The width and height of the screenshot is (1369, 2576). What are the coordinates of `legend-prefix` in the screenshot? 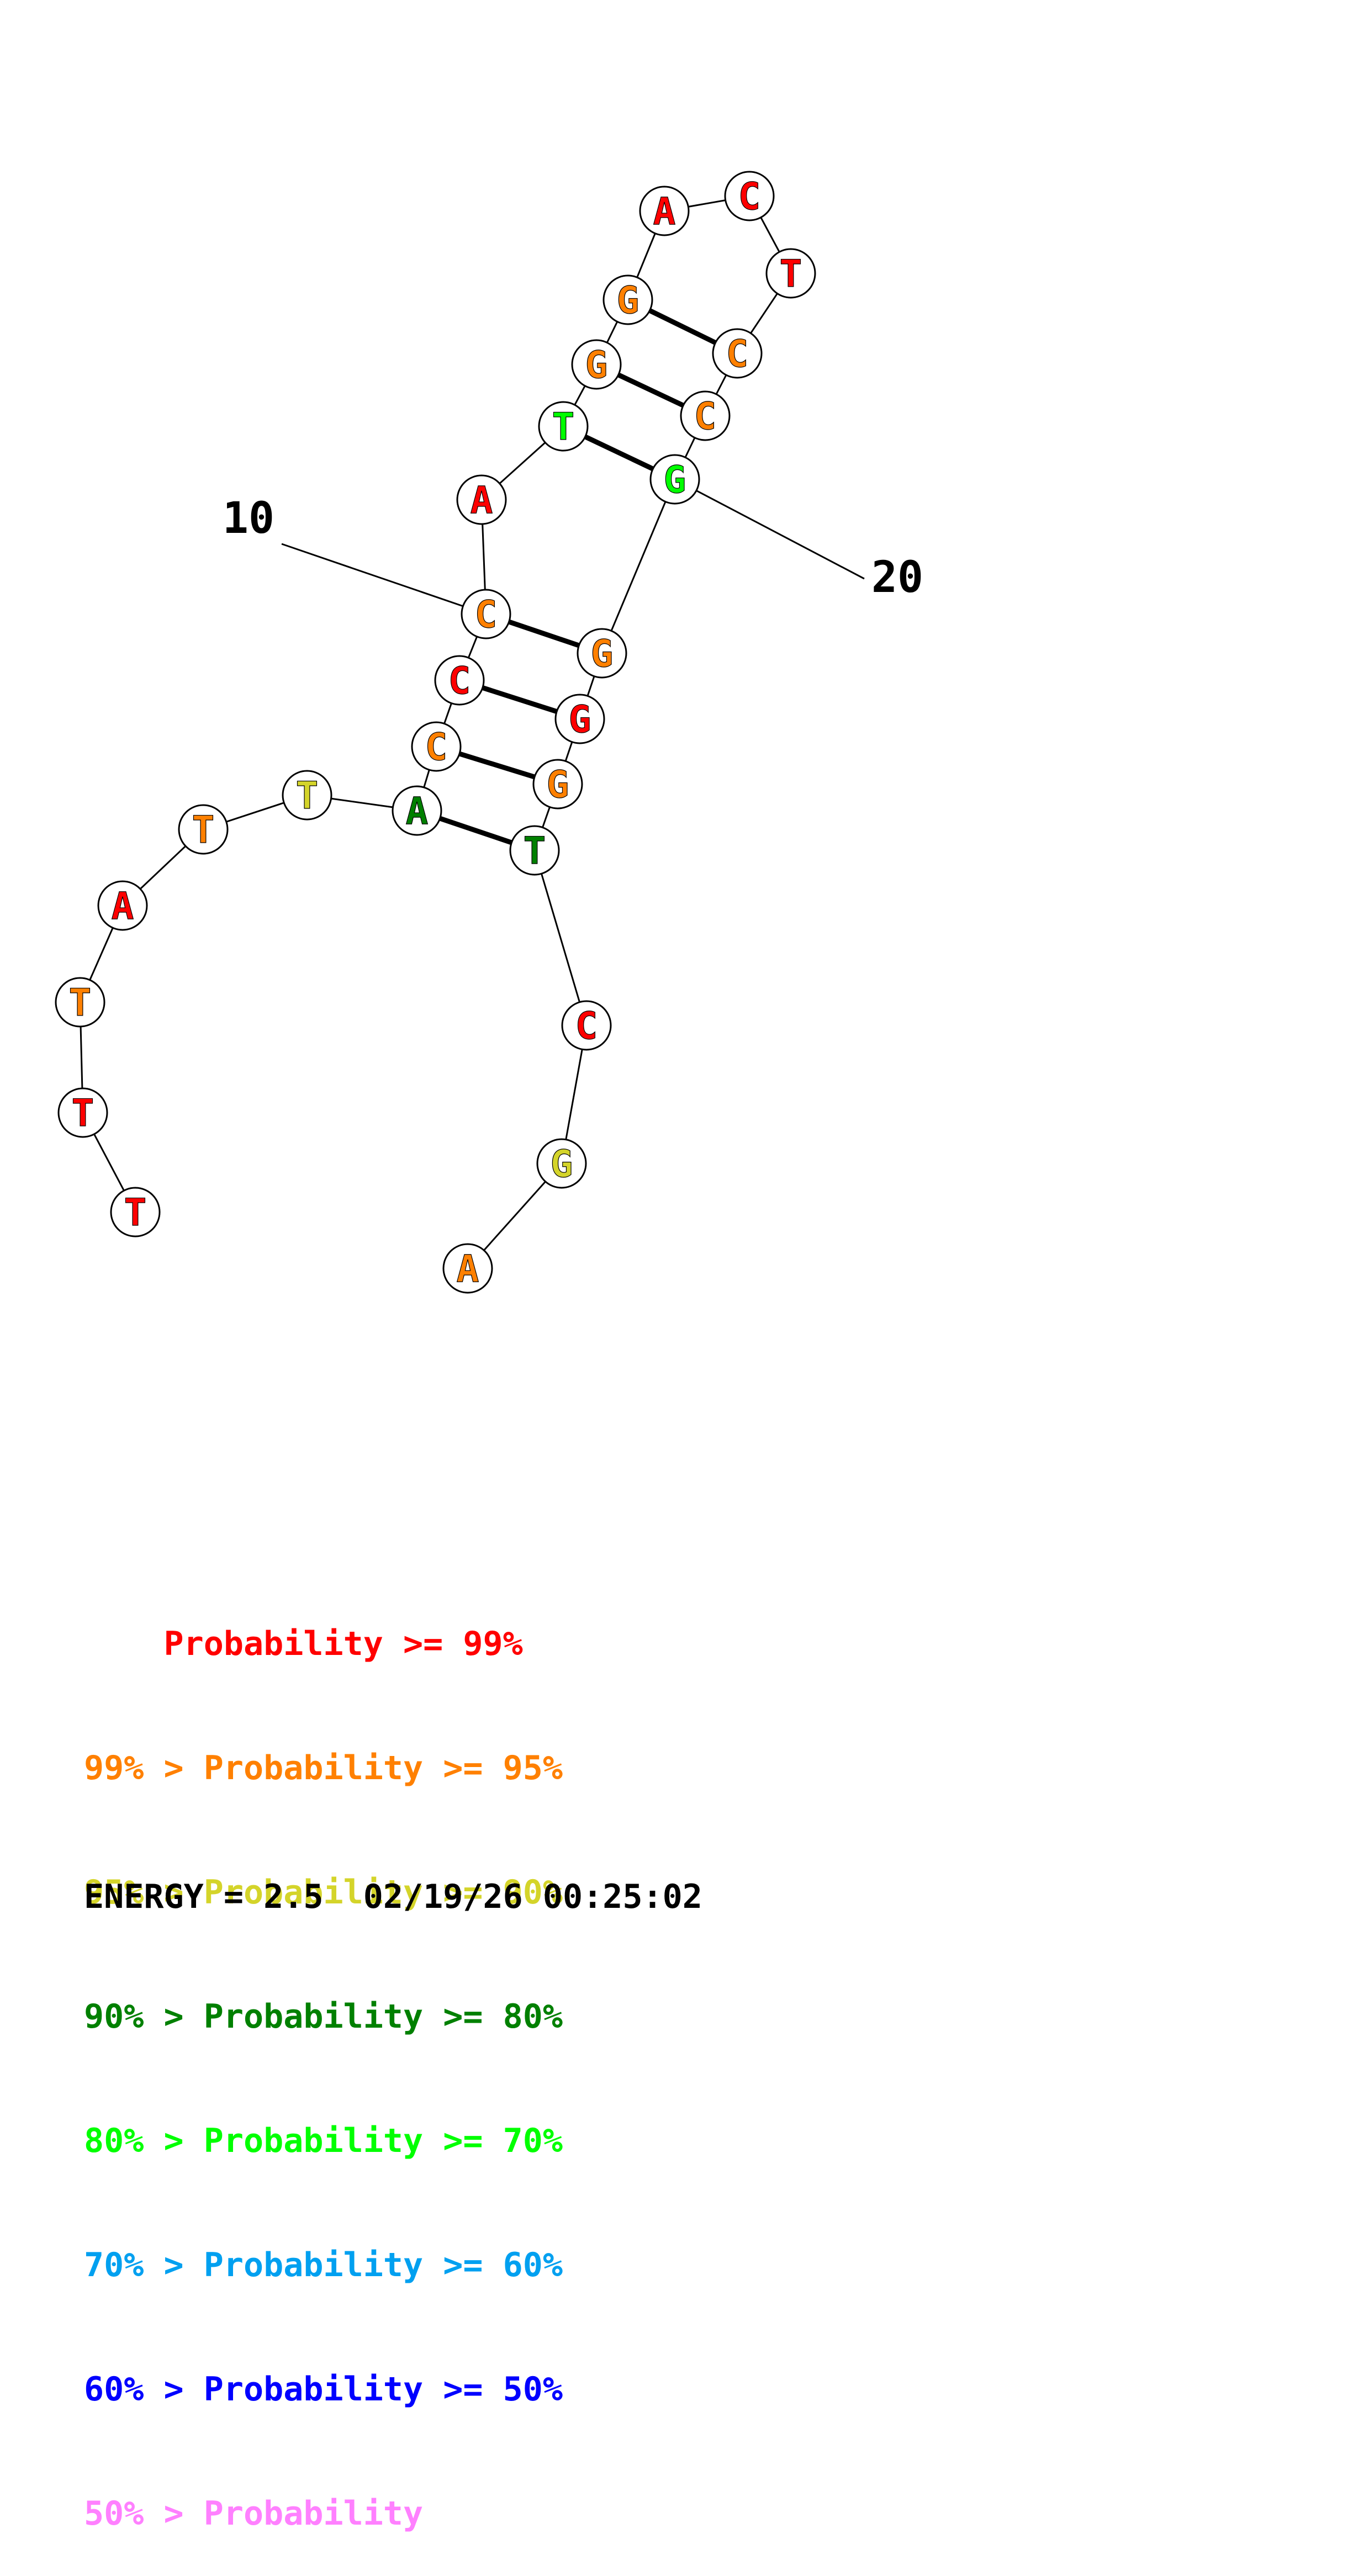 It's located at (124, 1644).